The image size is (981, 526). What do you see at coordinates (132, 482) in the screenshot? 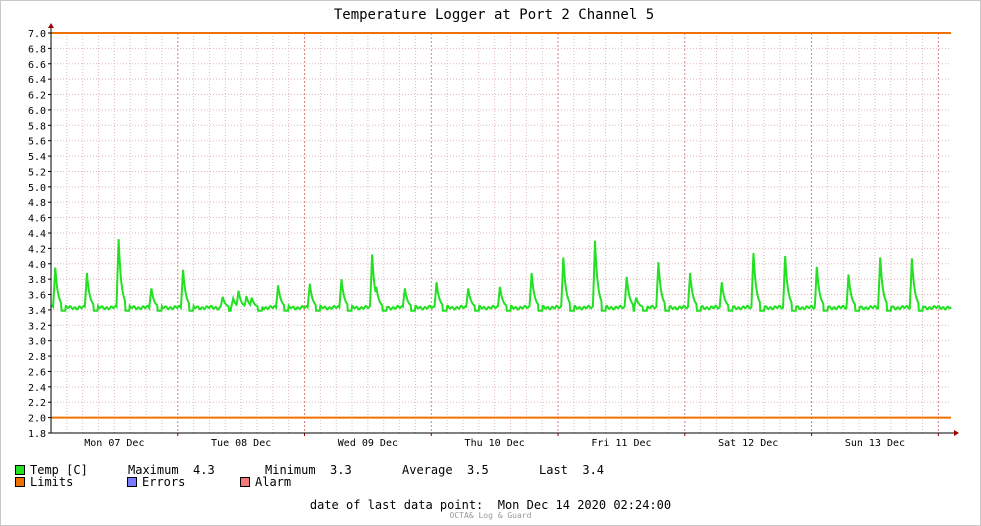
I see `legend-errors-swatch` at bounding box center [132, 482].